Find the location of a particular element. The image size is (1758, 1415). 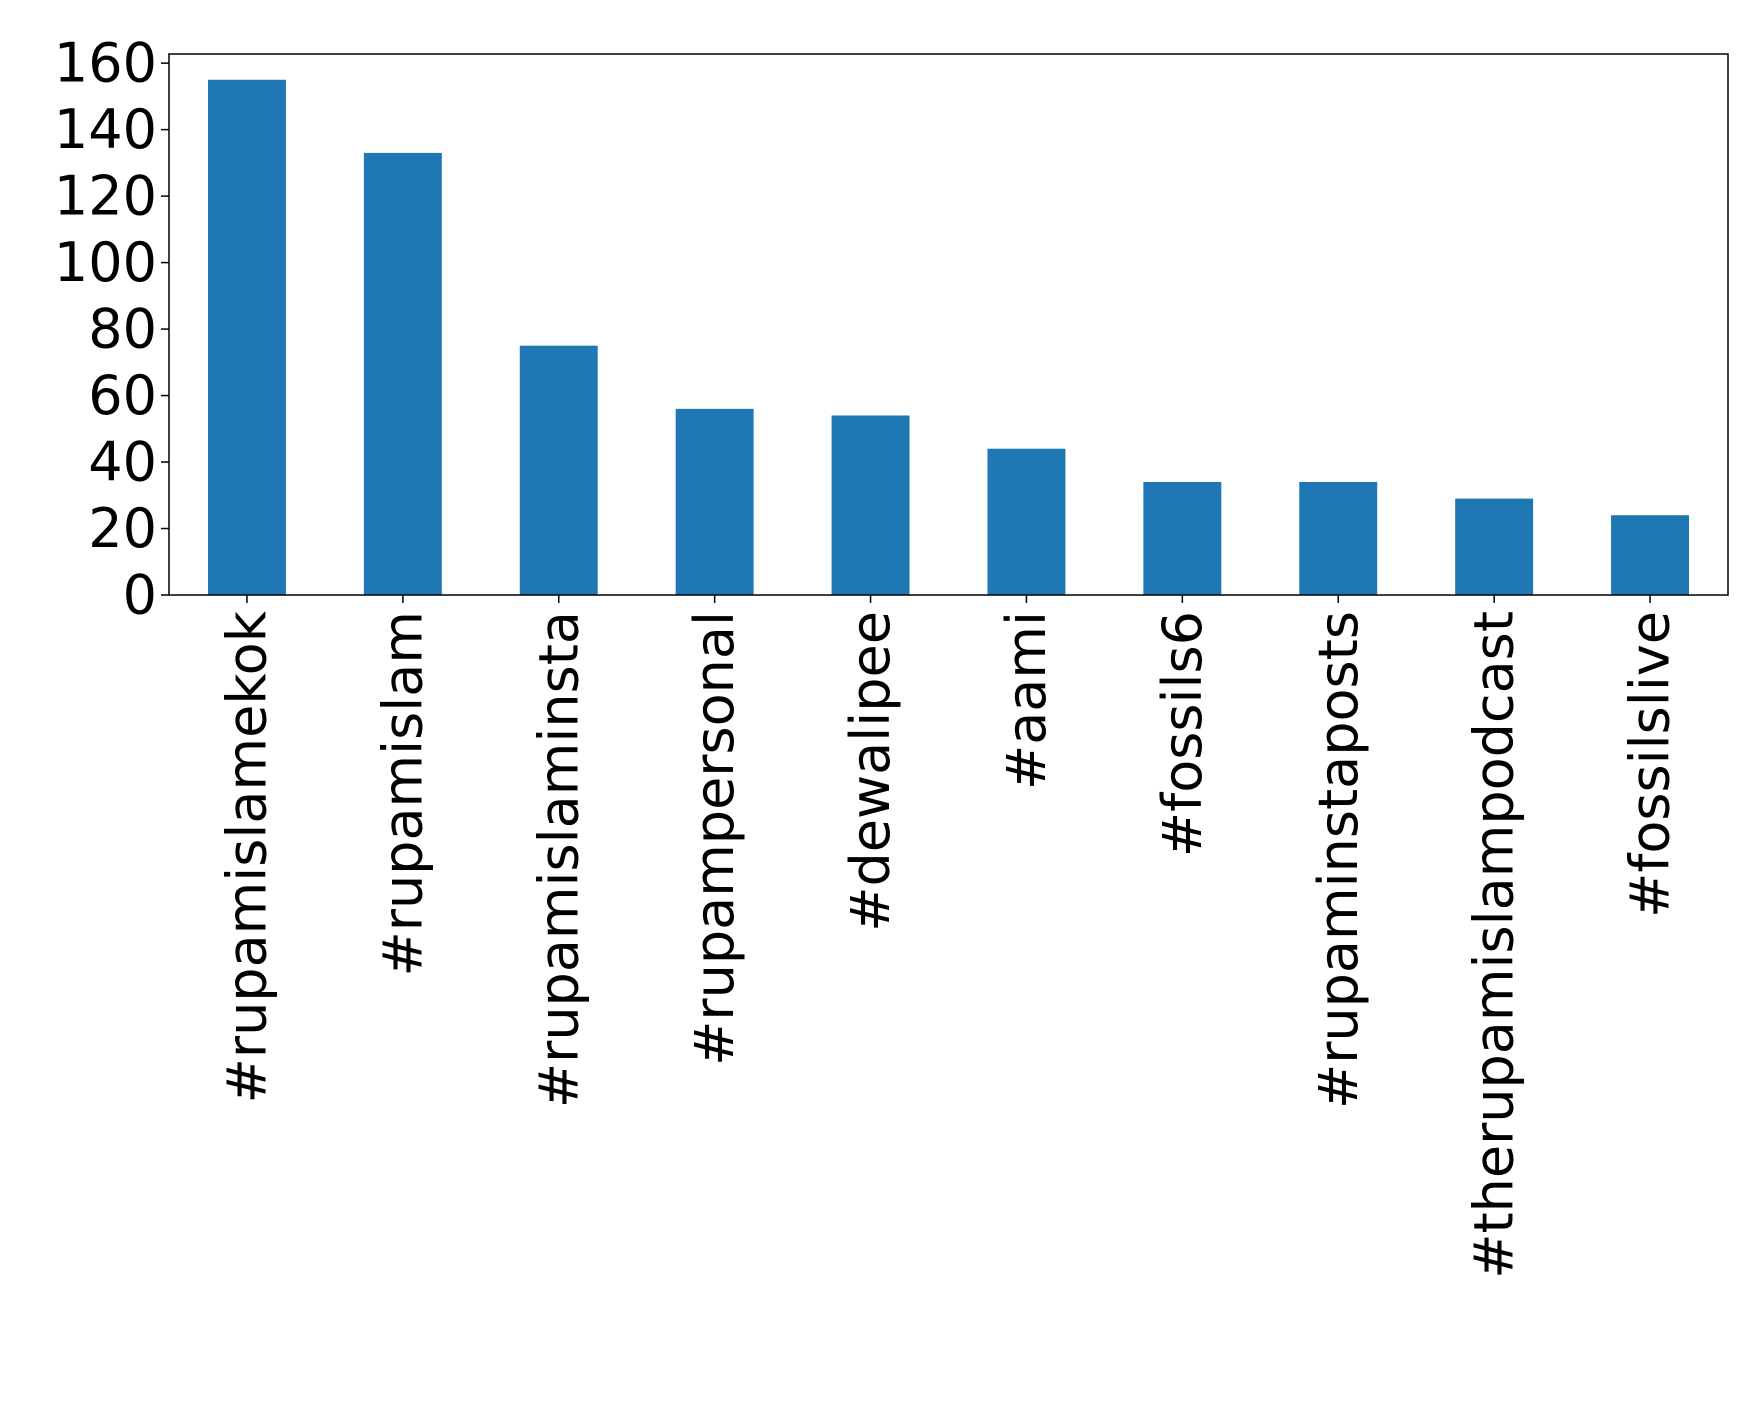

x-tick-label: #therupamislampodcast is located at coordinates (1494, 945).